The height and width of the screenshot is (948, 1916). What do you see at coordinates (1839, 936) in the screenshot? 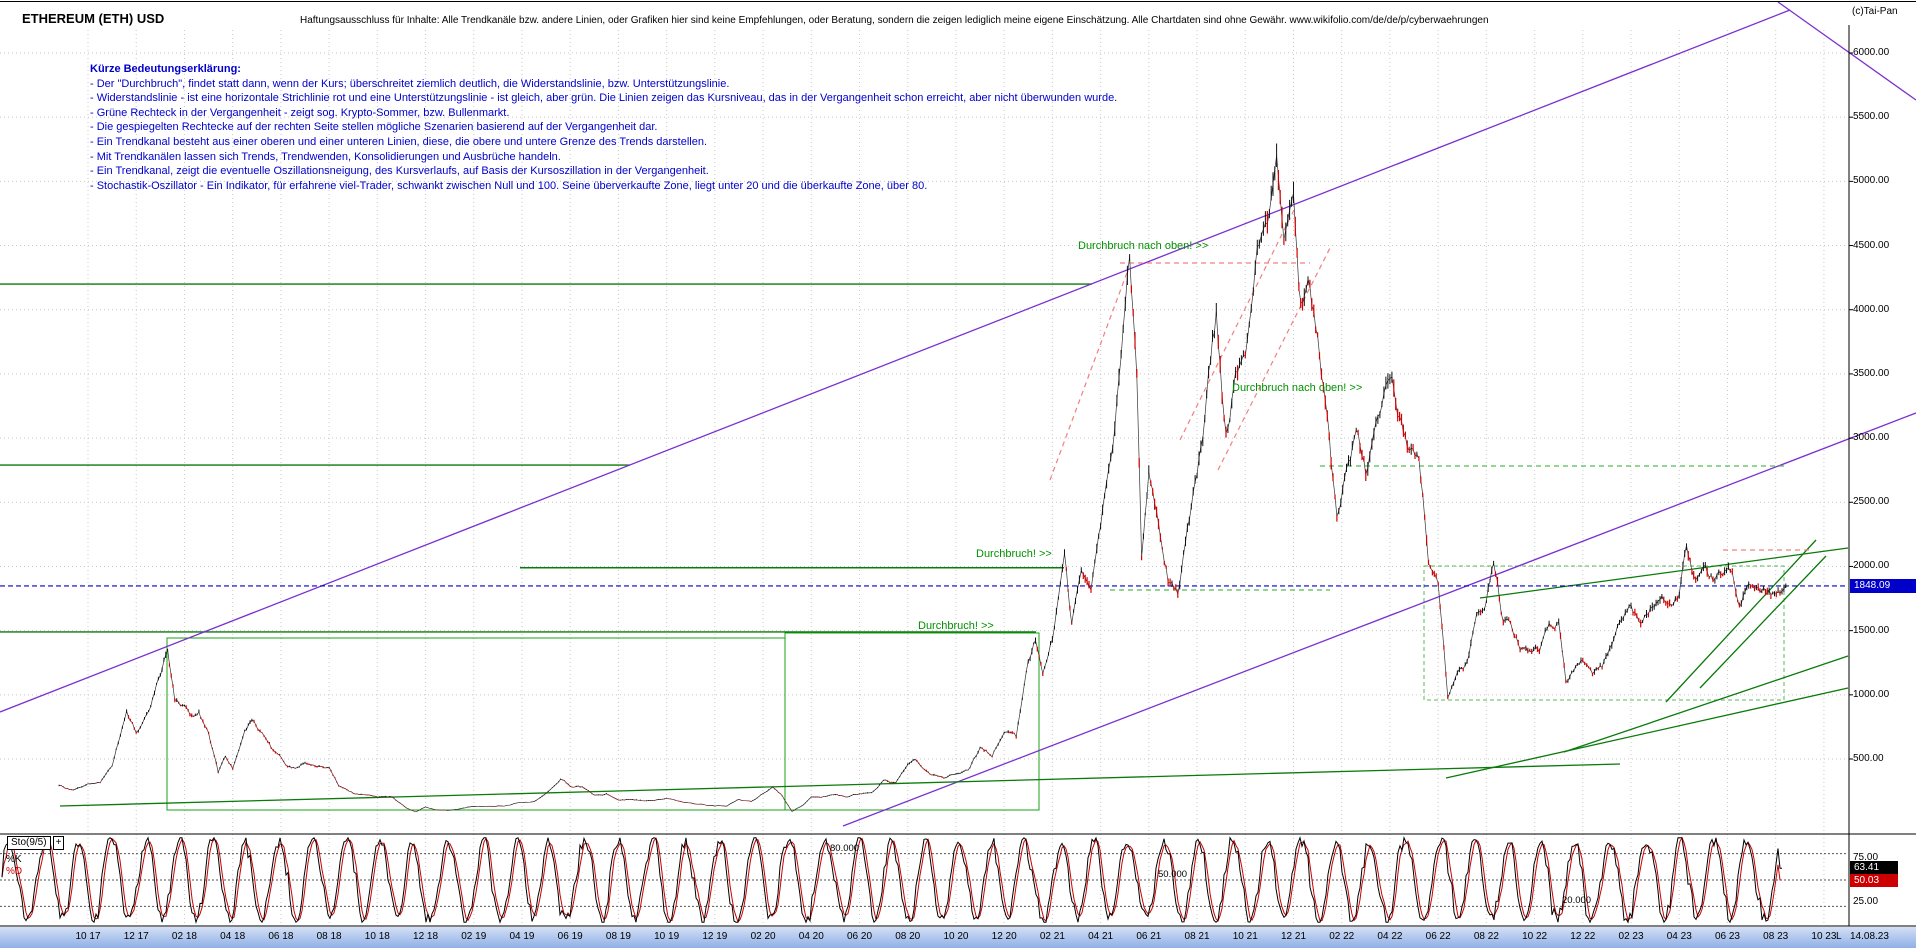
I see `last-bar-marker: L` at bounding box center [1839, 936].